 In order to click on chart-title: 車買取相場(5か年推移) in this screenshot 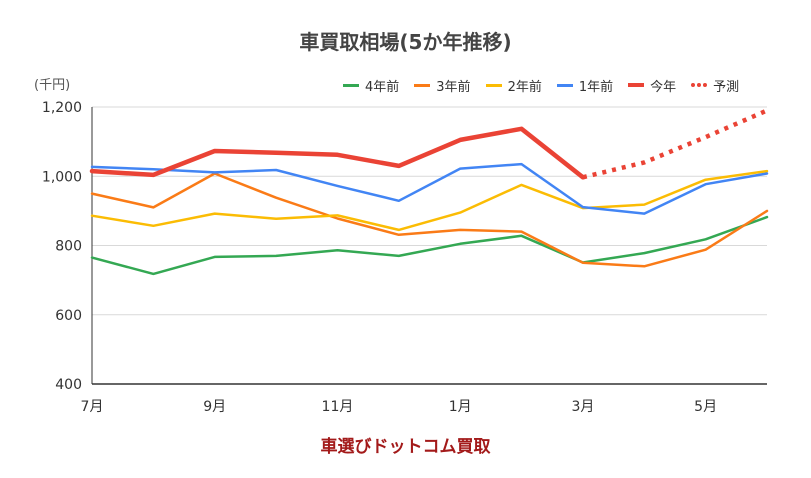, I will do `click(405, 42)`.